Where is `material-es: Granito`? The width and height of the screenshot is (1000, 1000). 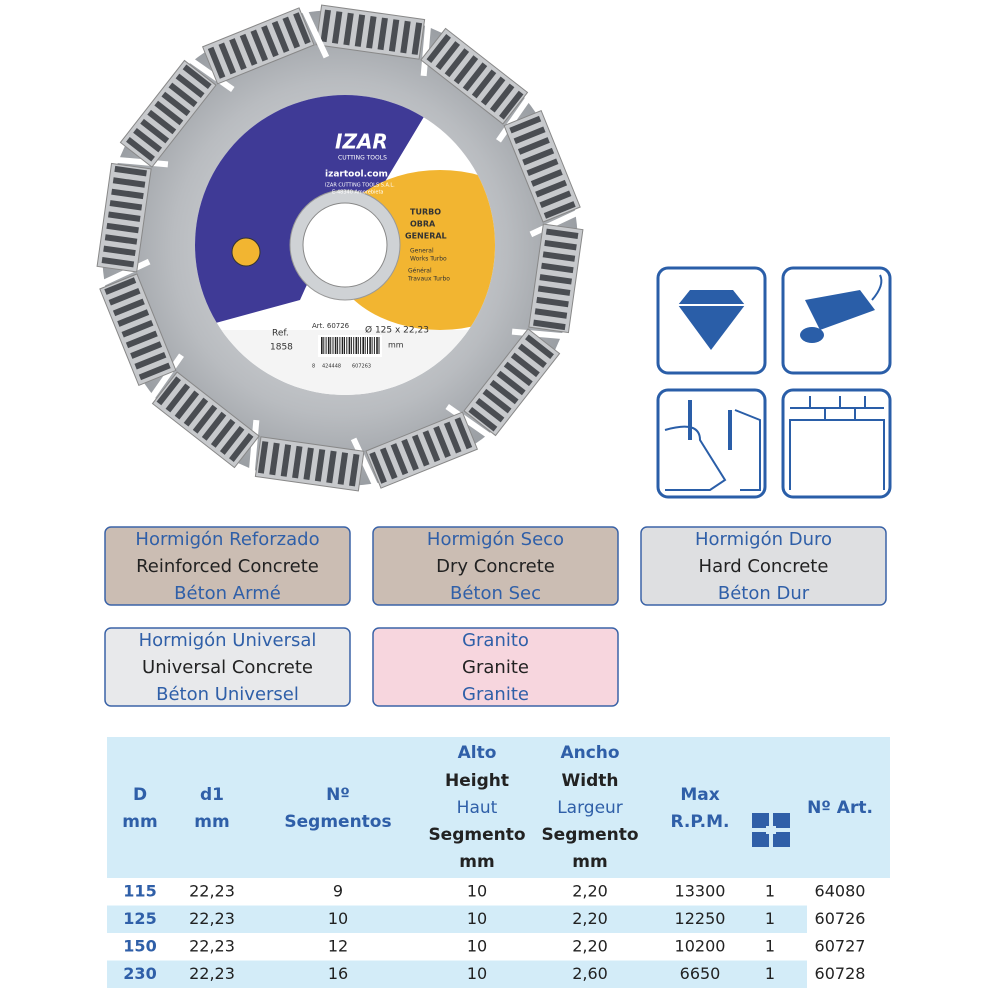
material-es: Granito is located at coordinates (495, 640).